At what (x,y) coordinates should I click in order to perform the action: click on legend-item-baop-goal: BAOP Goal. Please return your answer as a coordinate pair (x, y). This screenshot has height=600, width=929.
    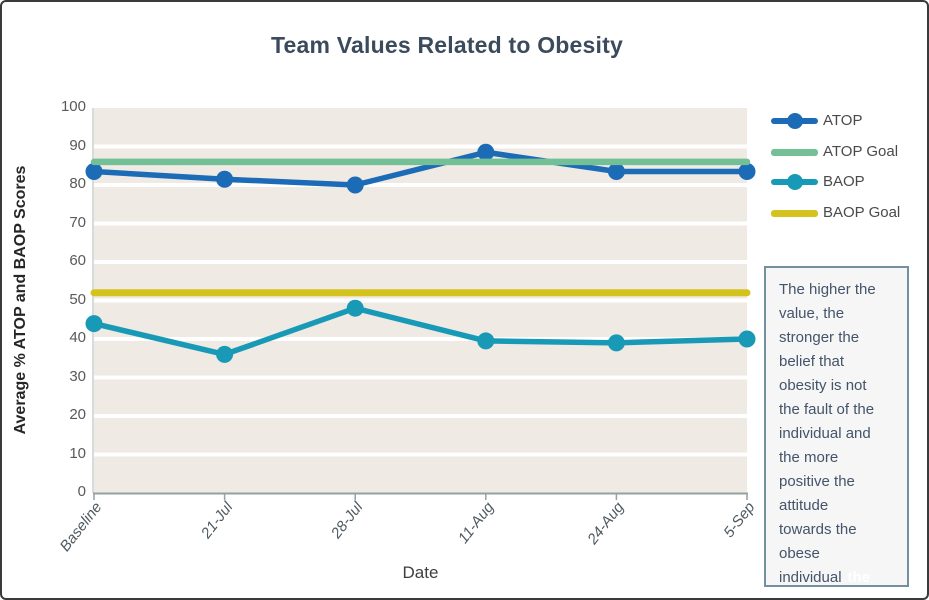
    Looking at the image, I should click on (846, 213).